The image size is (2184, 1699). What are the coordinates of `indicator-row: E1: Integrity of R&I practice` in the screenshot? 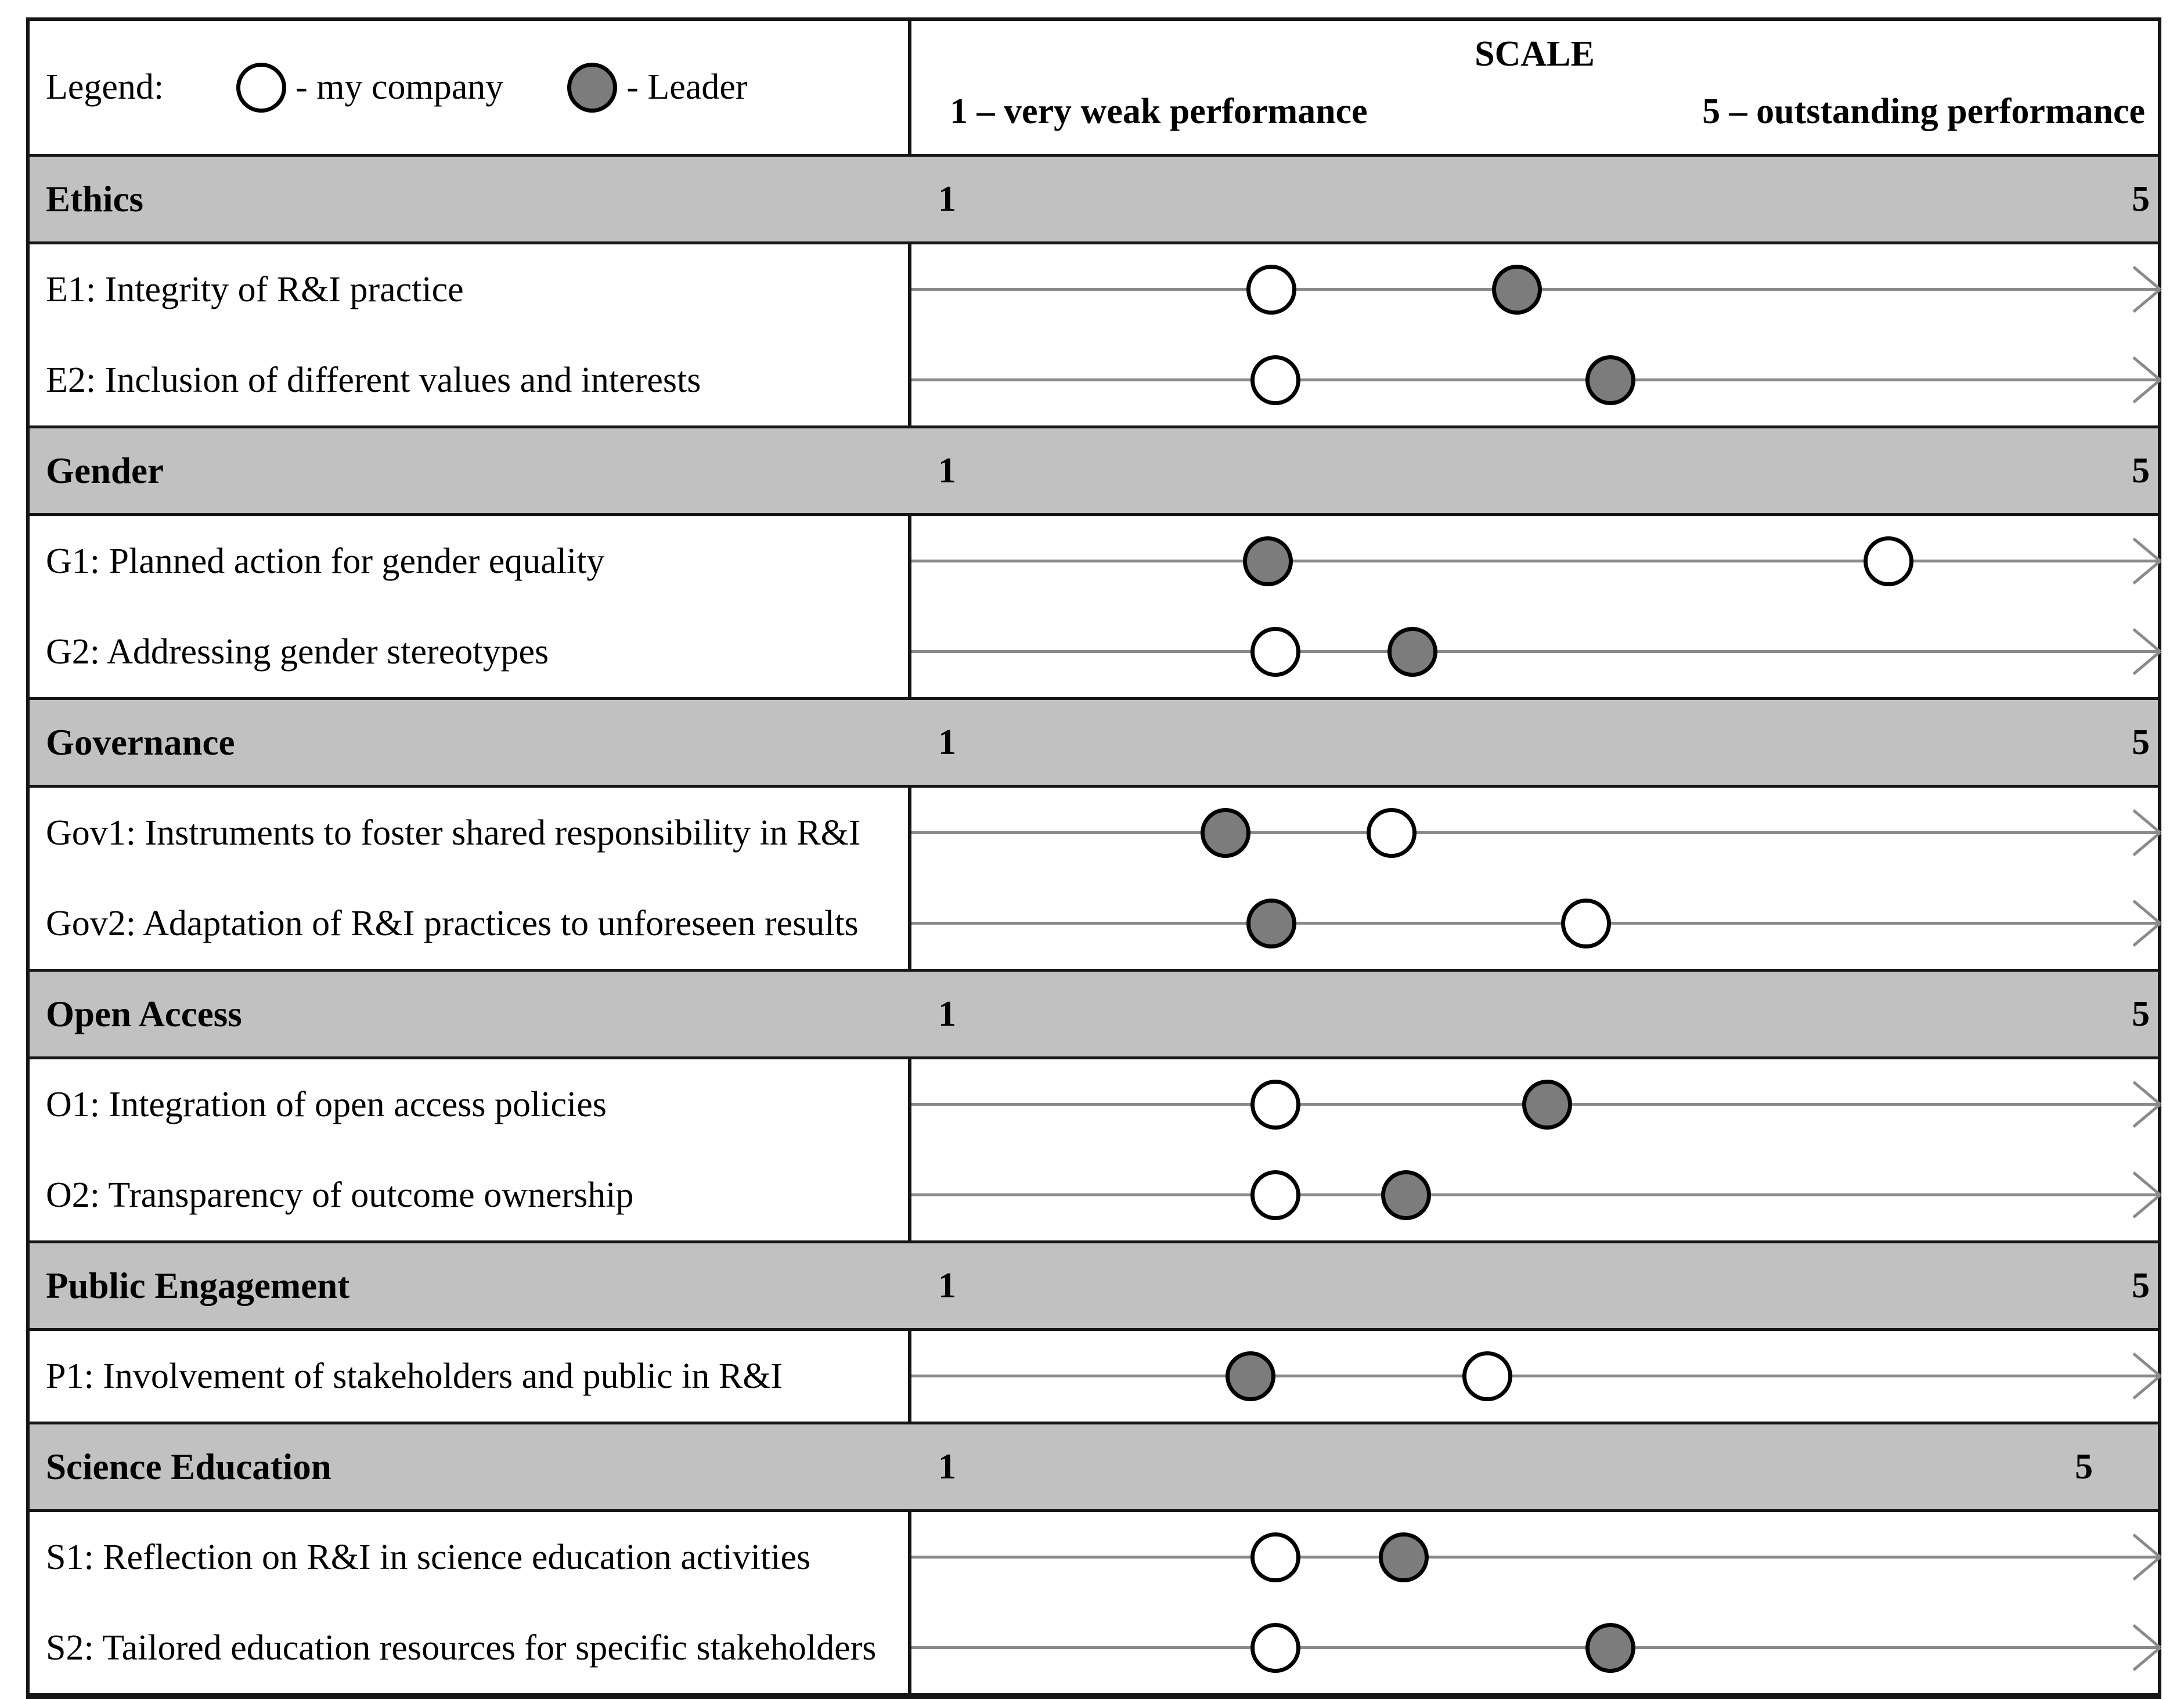 It's located at (1095, 289).